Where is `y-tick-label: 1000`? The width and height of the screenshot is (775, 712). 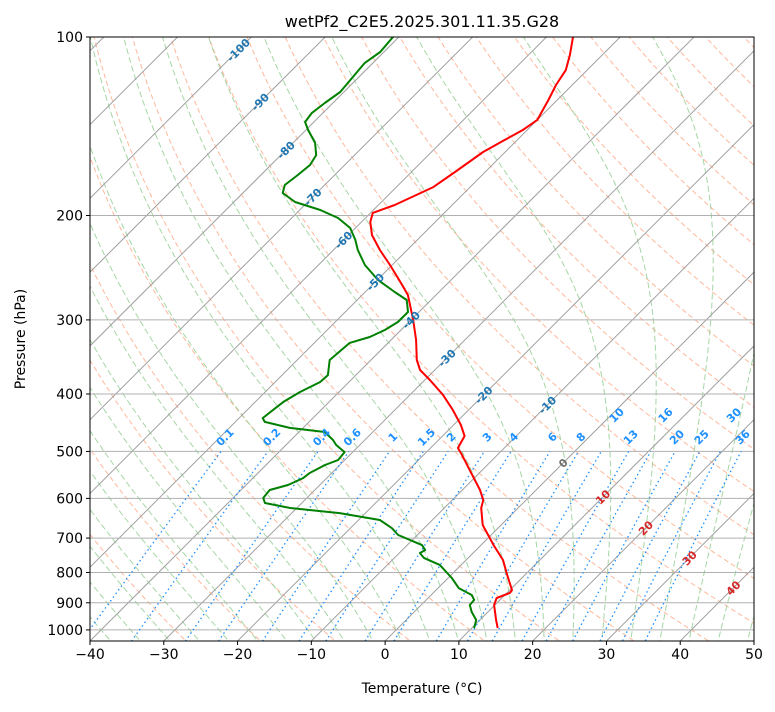
y-tick-label: 1000 is located at coordinates (65, 631).